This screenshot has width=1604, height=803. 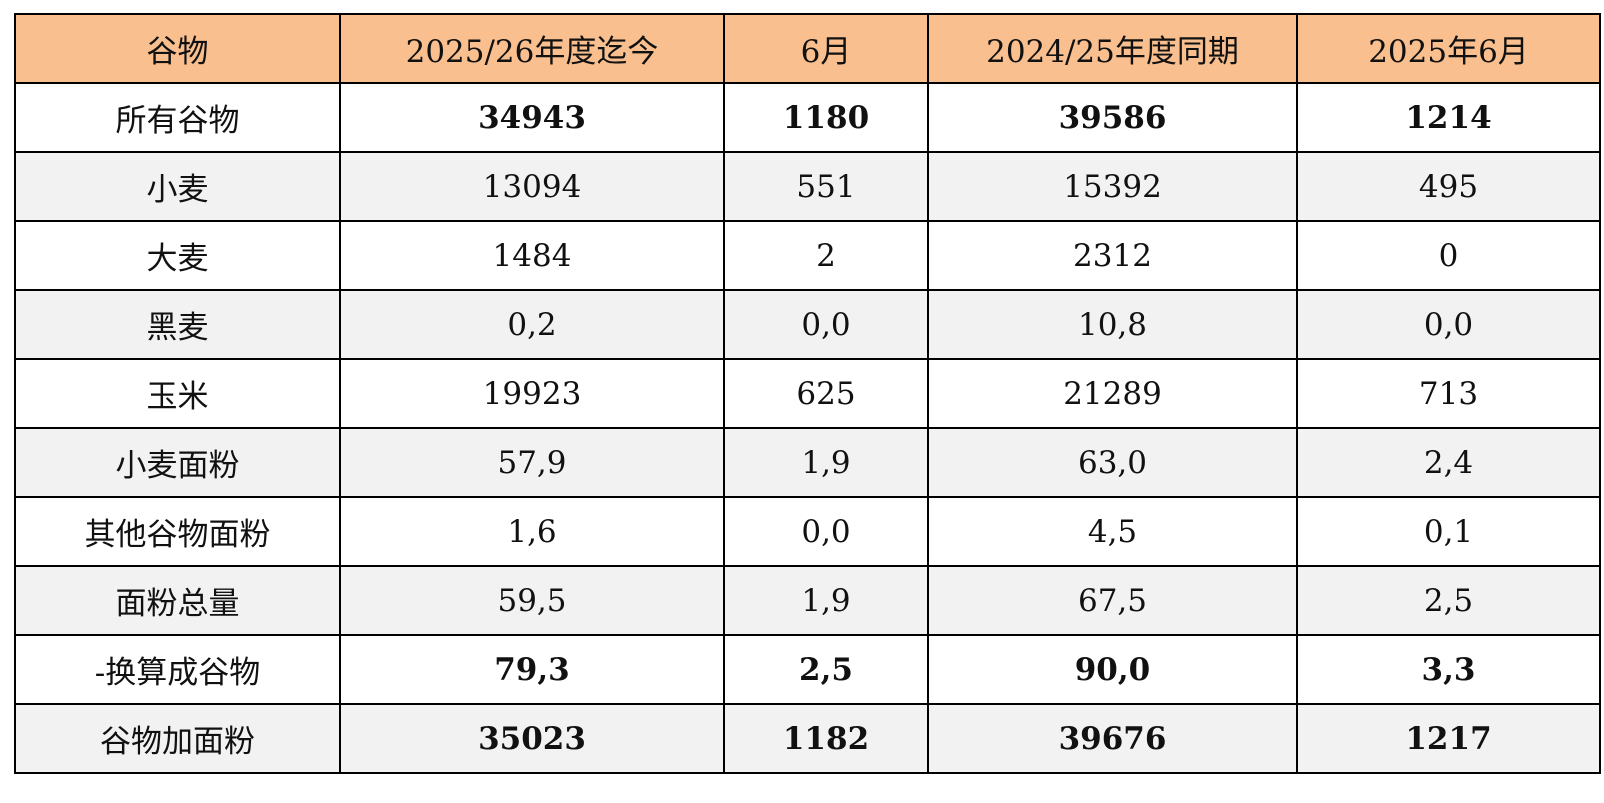 What do you see at coordinates (532, 669) in the screenshot?
I see `data-cell: 79,3` at bounding box center [532, 669].